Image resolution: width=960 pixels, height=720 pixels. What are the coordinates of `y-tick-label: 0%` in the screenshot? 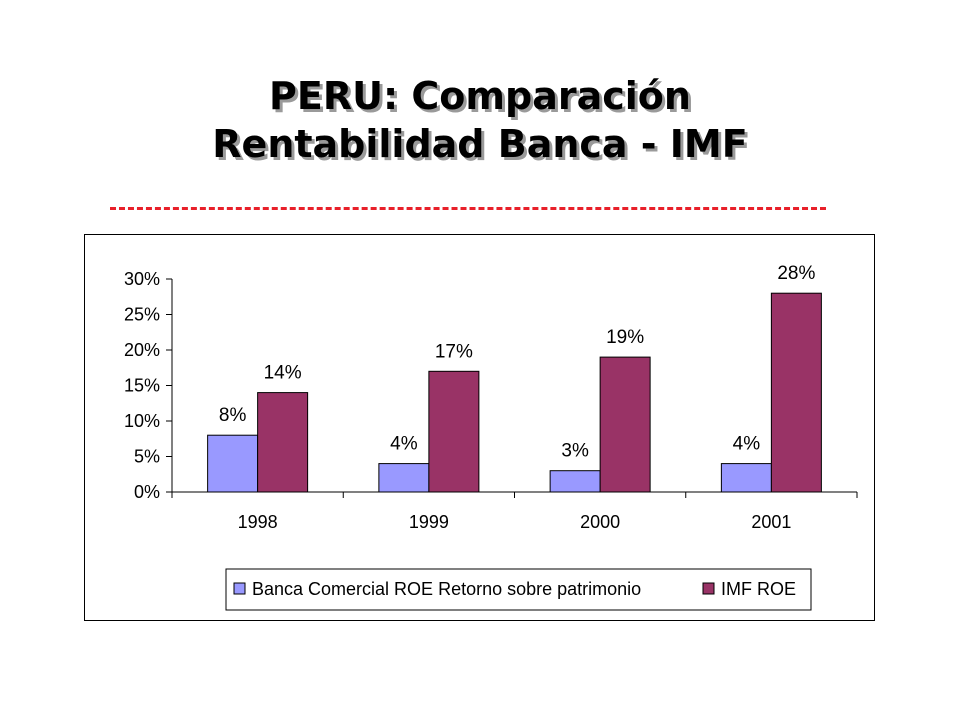 It's located at (147, 492).